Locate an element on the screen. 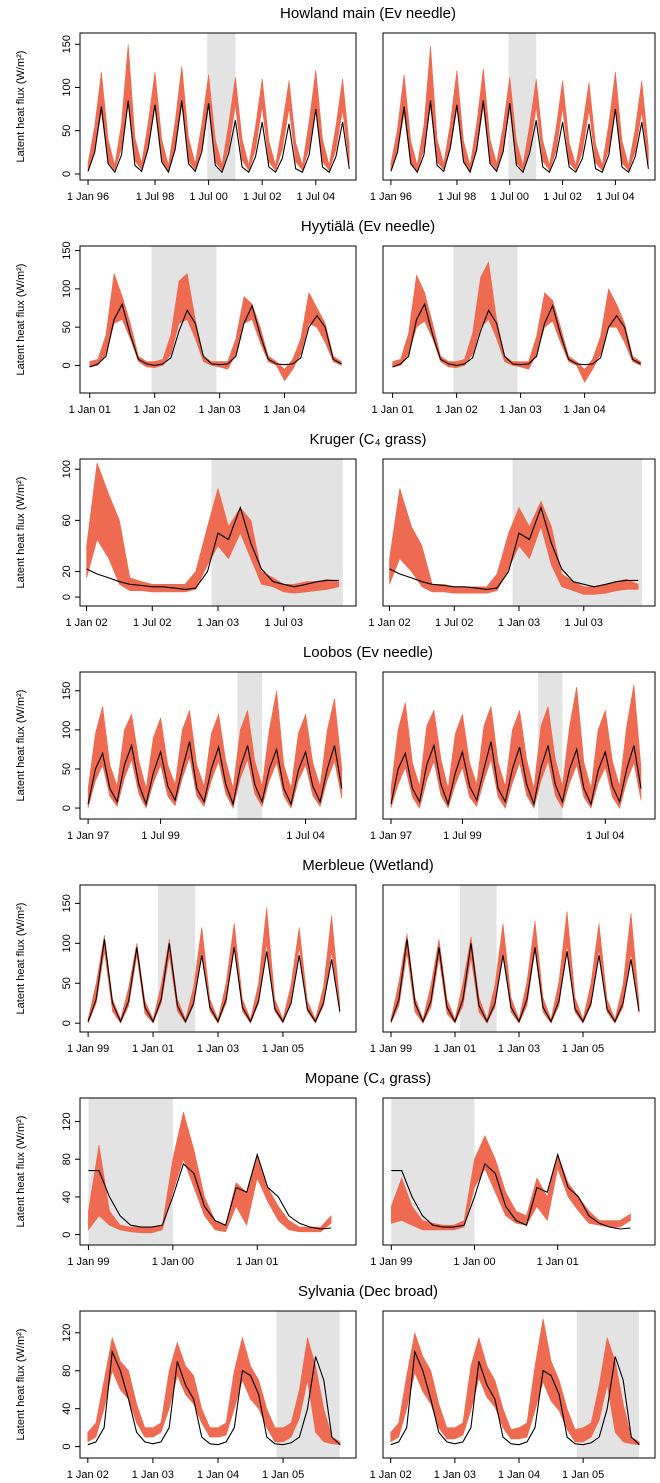 This screenshot has height=1483, width=660. panel: 1 Jan 99 1 Jan 01 1 Jan 03 1 Jan 05 is located at coordinates (513, 969).